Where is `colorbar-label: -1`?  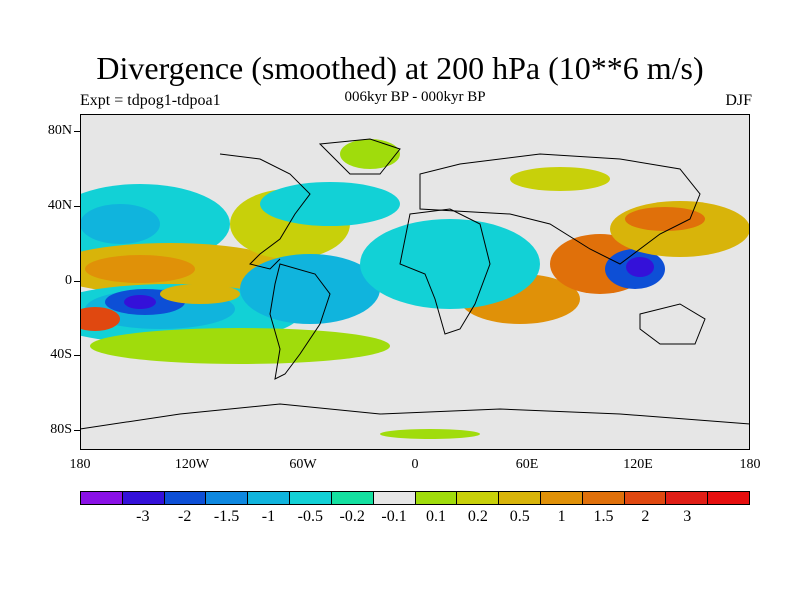 colorbar-label: -1 is located at coordinates (268, 516).